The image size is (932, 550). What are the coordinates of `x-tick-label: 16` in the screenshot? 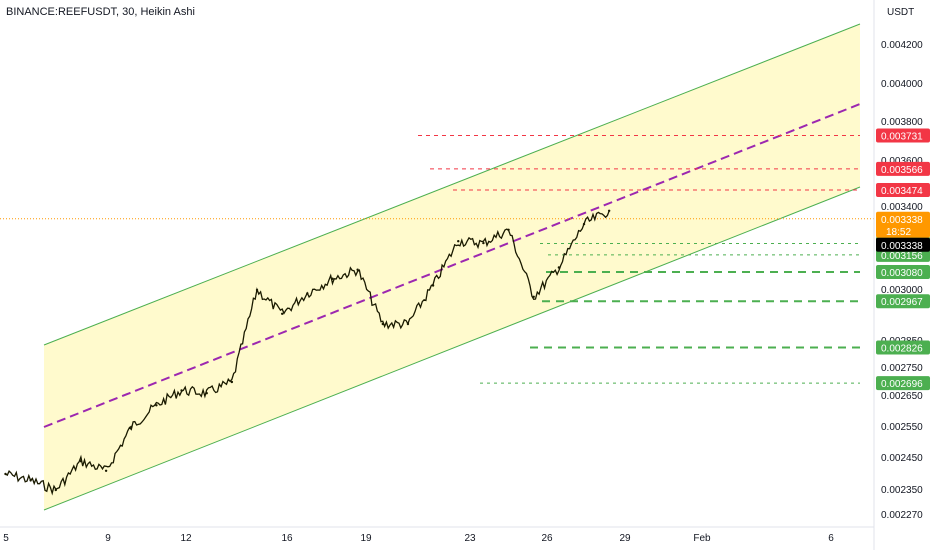 It's located at (287, 538).